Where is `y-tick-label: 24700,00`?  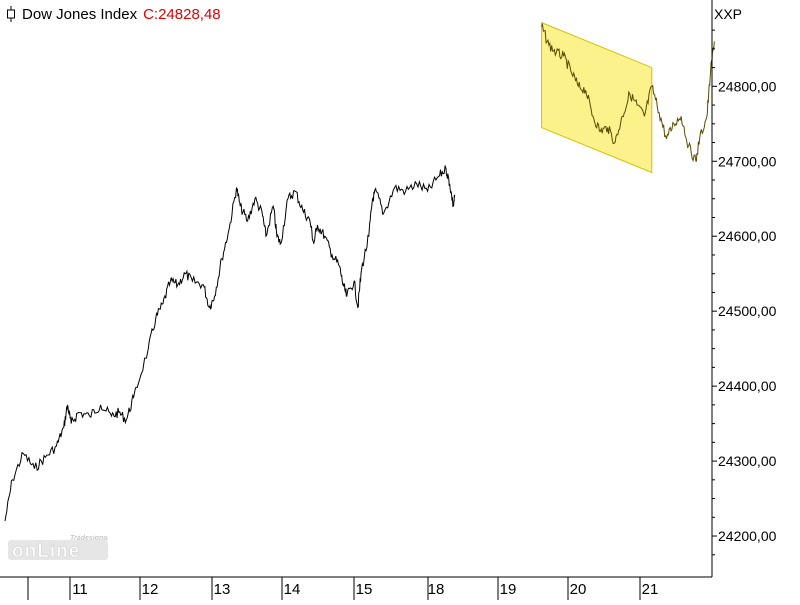 y-tick-label: 24700,00 is located at coordinates (747, 161).